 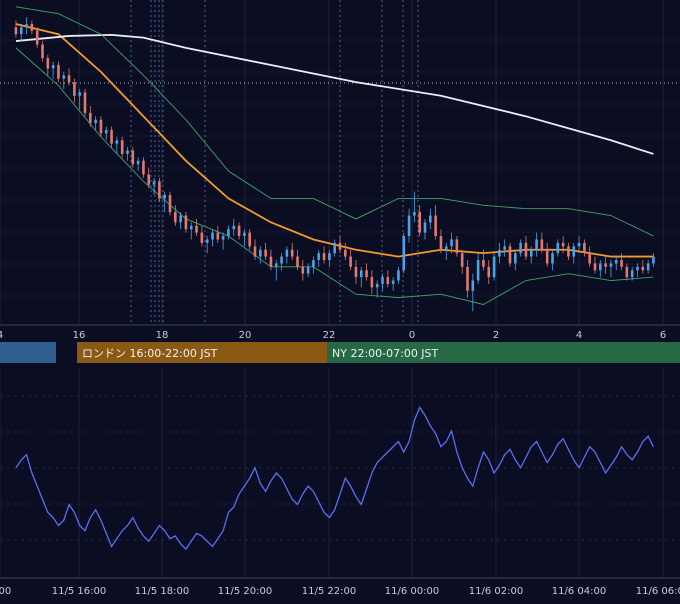 What do you see at coordinates (385, 353) in the screenshot?
I see `session-label: NY 22:00-07:00 JST` at bounding box center [385, 353].